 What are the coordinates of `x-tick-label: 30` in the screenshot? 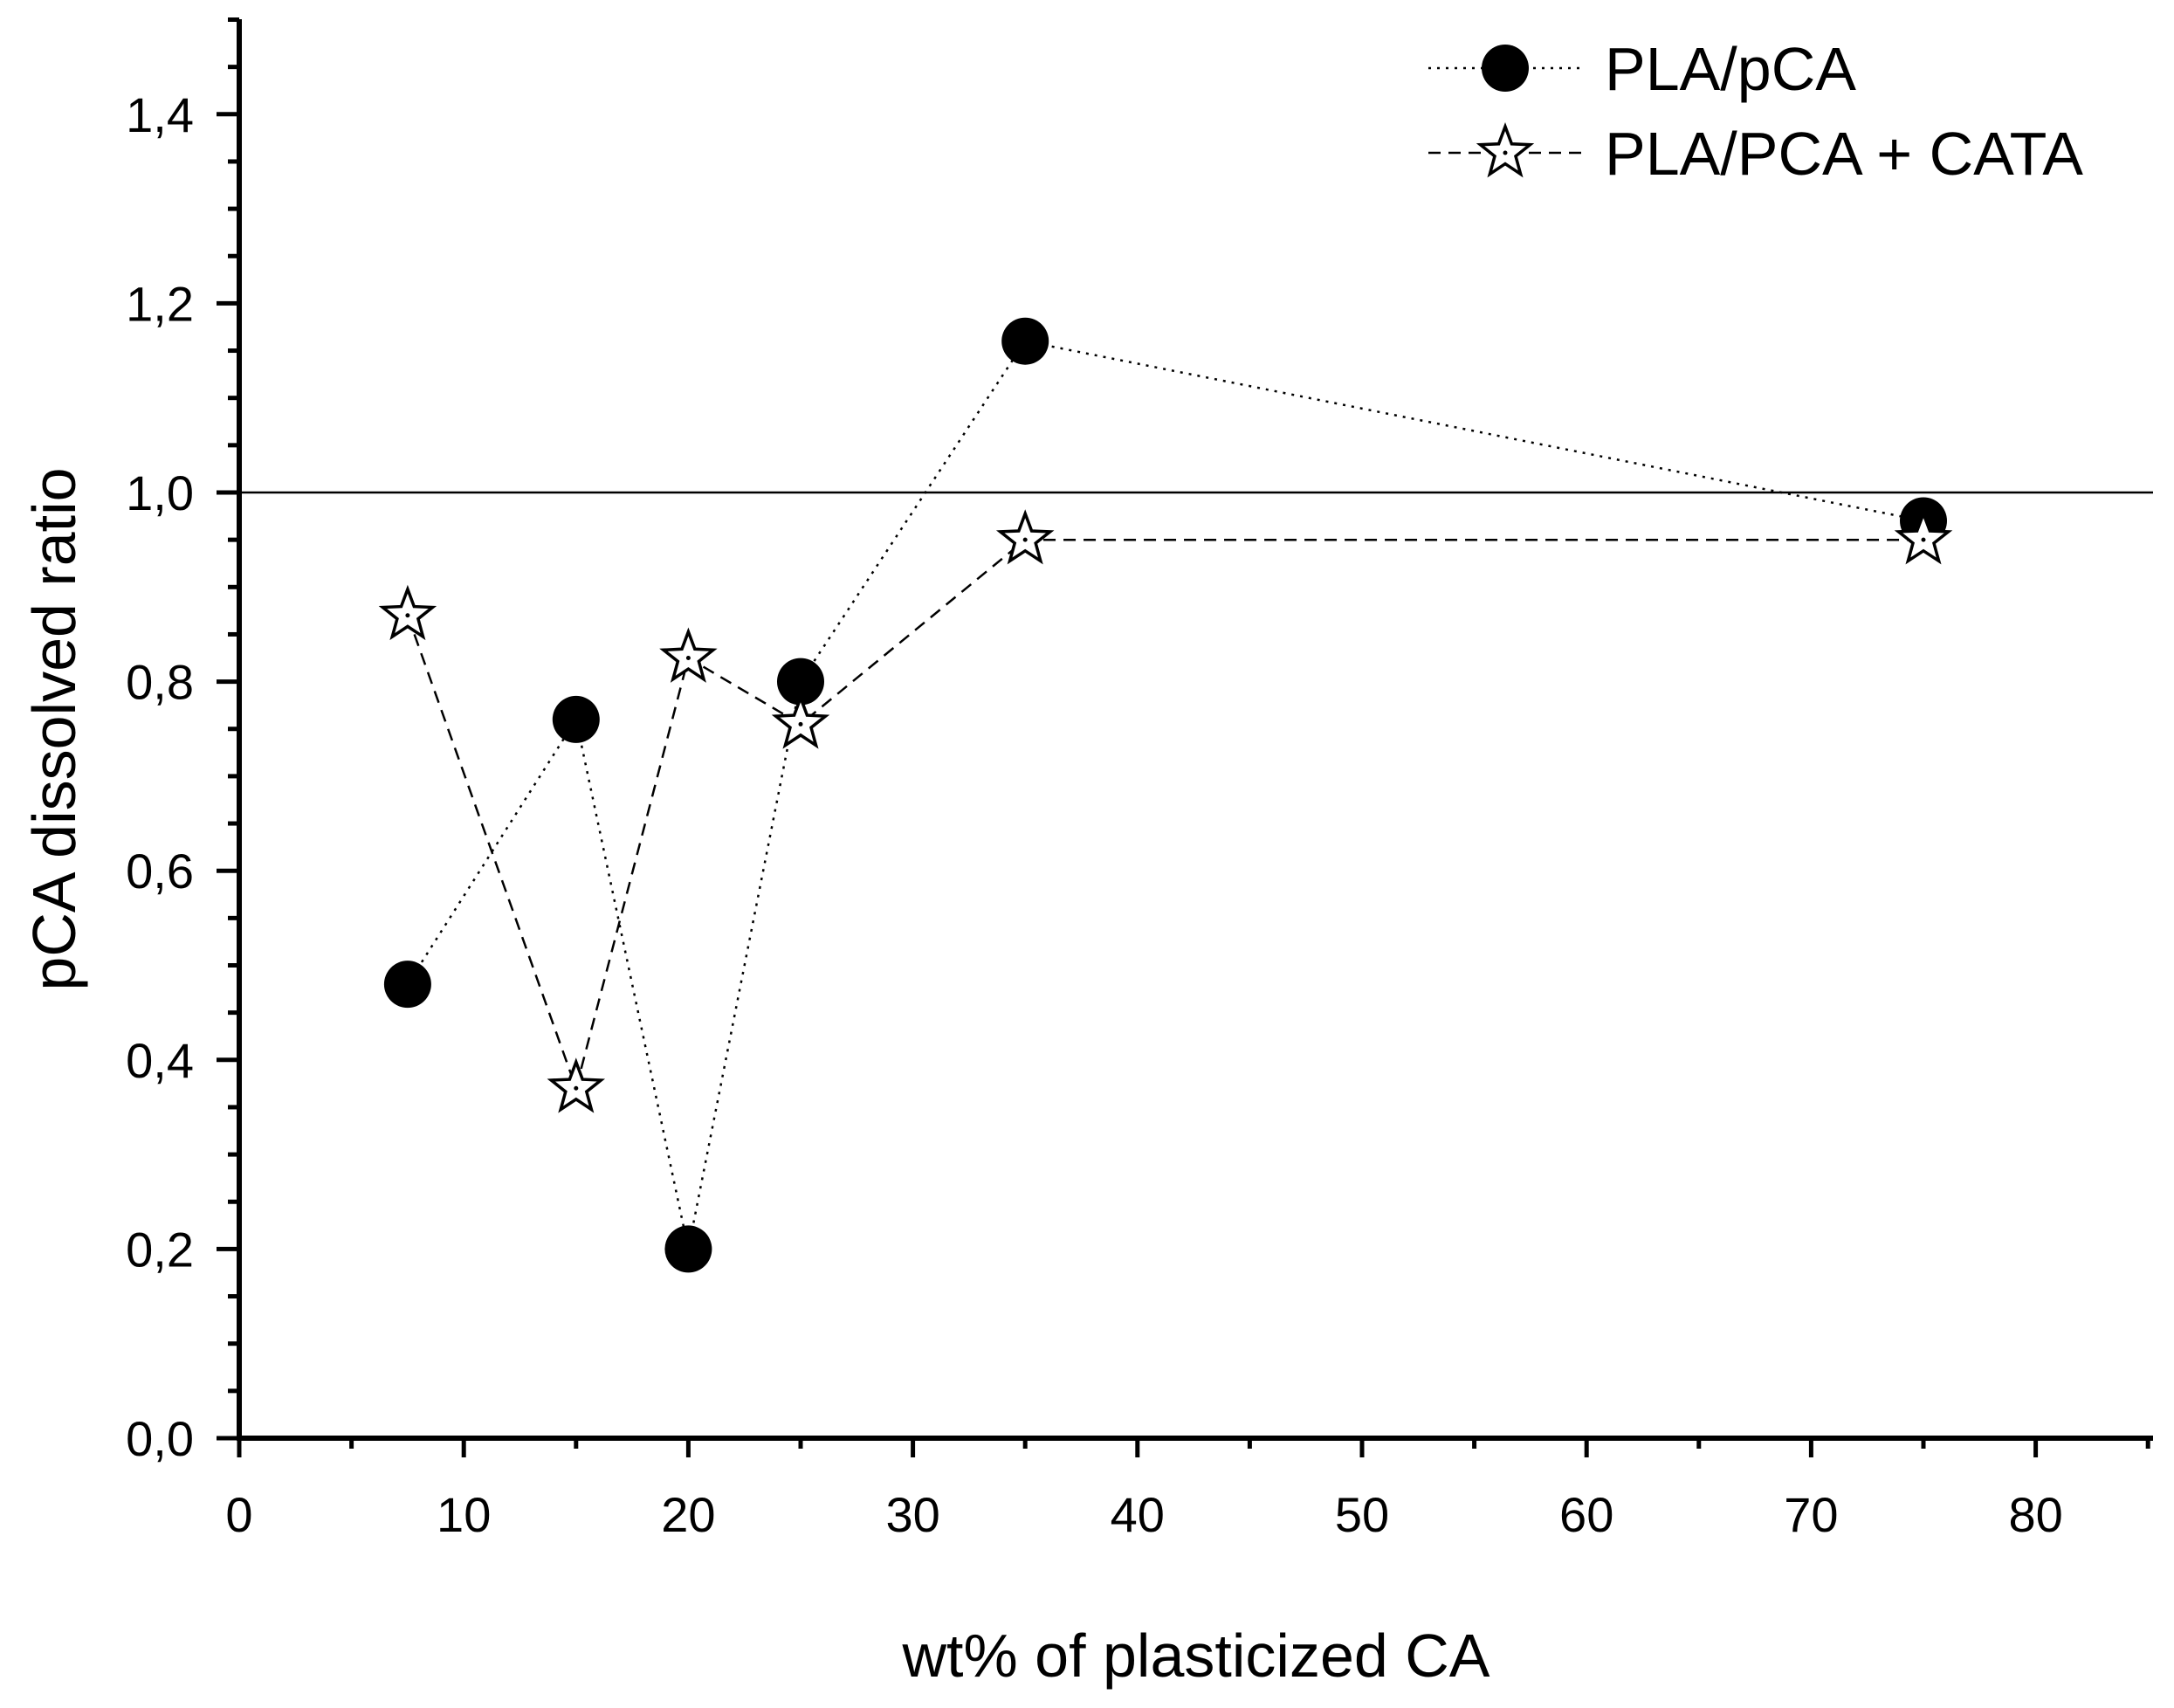 It's located at (912, 1514).